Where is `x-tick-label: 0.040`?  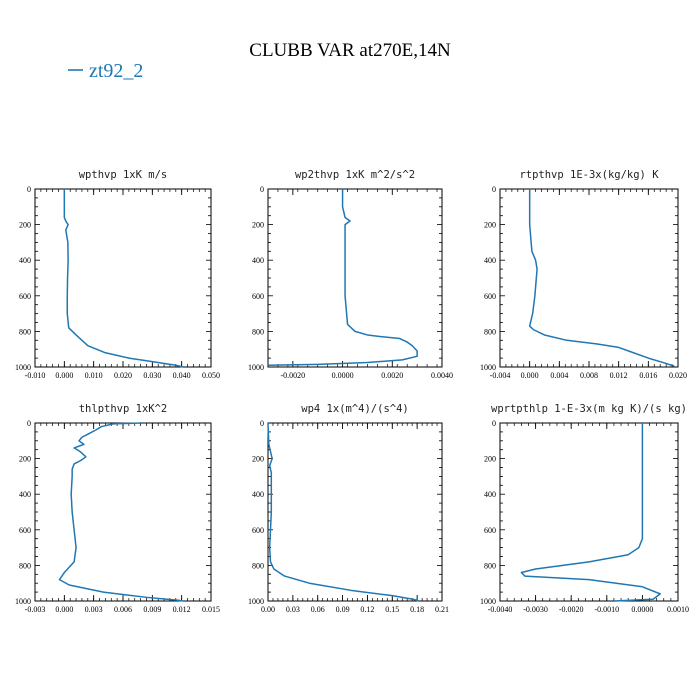
x-tick-label: 0.040 is located at coordinates (182, 375).